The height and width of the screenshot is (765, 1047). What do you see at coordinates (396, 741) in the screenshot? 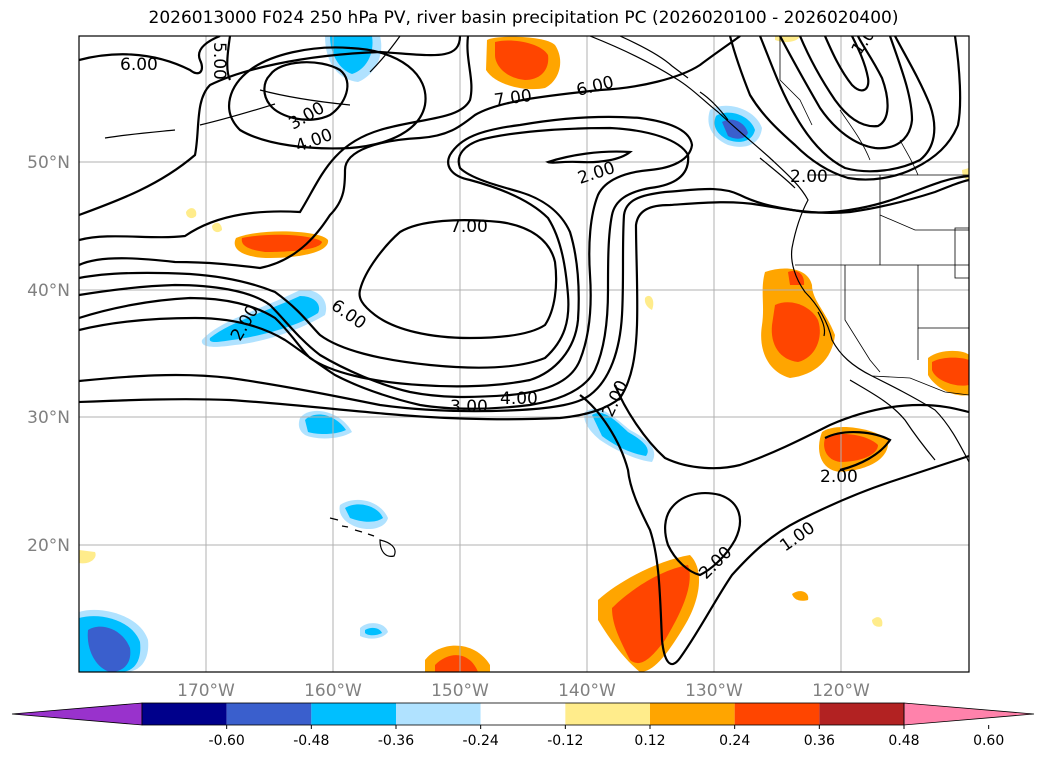
I see `colorbar-tick-label: -0.36` at bounding box center [396, 741].